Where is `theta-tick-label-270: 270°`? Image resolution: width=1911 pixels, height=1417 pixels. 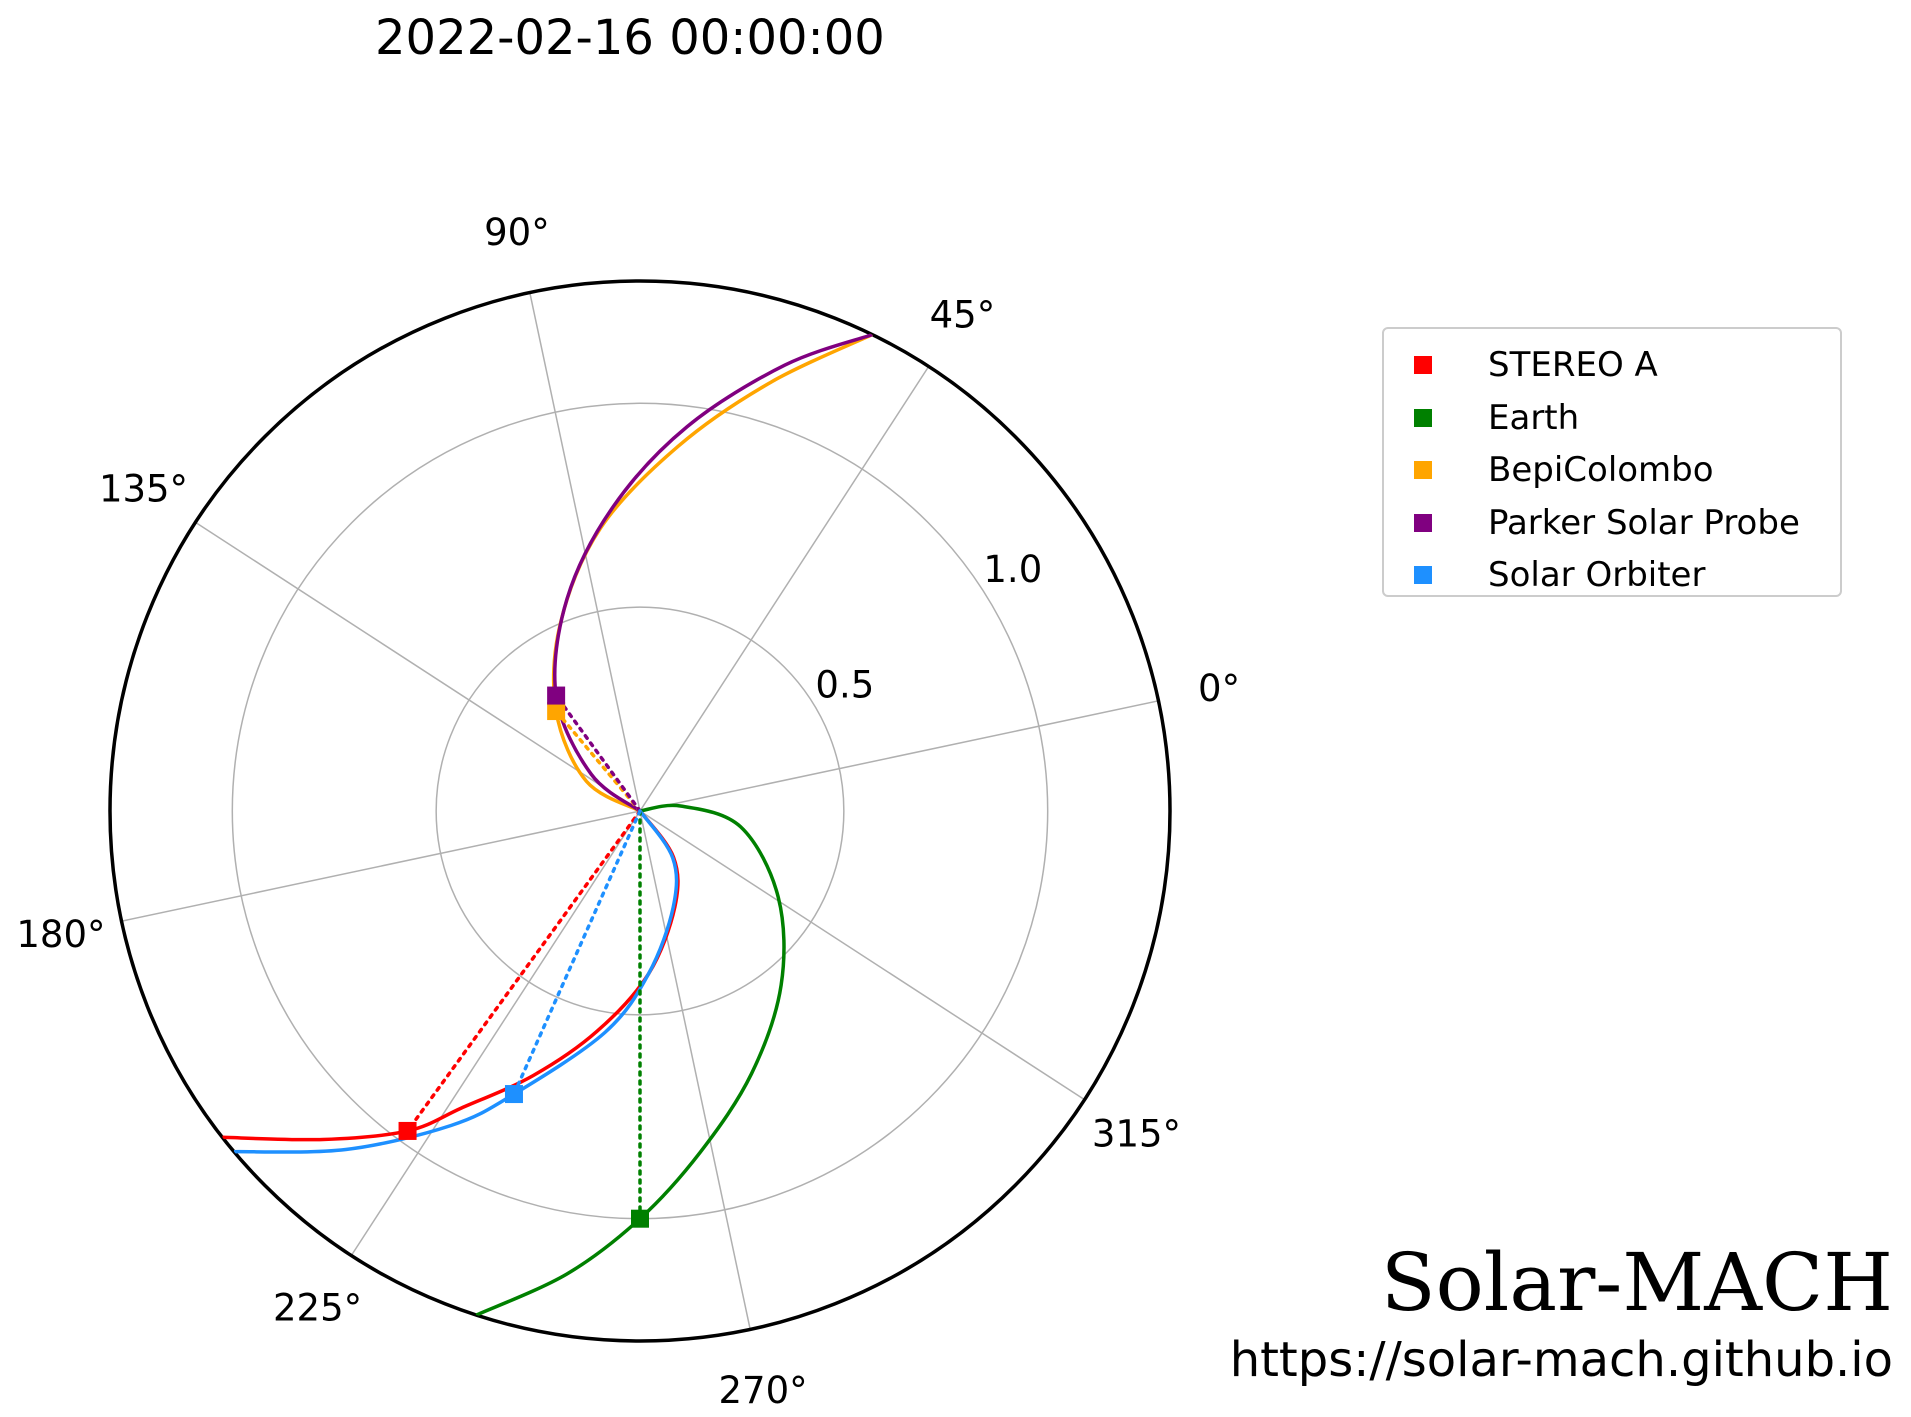
theta-tick-label-270: 270° is located at coordinates (763, 1390).